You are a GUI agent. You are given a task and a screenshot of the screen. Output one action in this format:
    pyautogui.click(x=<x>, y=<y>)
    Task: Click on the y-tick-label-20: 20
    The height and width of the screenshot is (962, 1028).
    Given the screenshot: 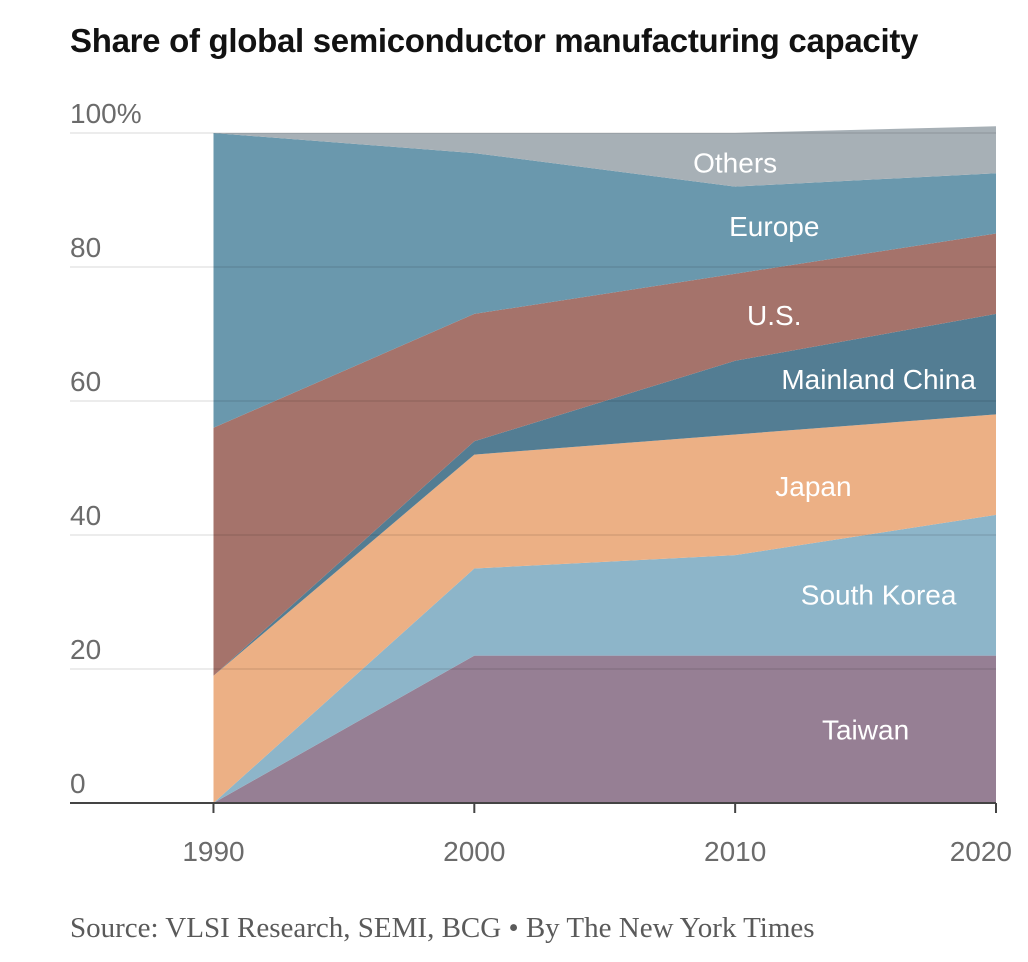 What is the action you would take?
    pyautogui.click(x=85, y=649)
    